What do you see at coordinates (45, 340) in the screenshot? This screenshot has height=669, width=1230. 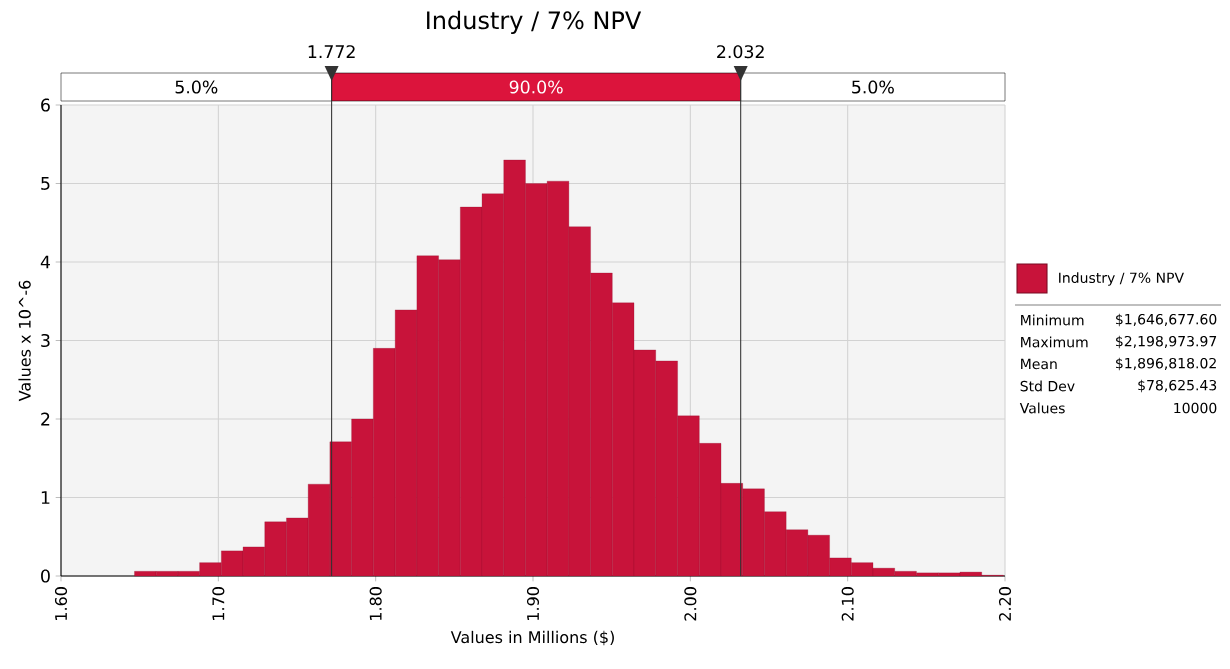 I see `y-tick-label: 3` at bounding box center [45, 340].